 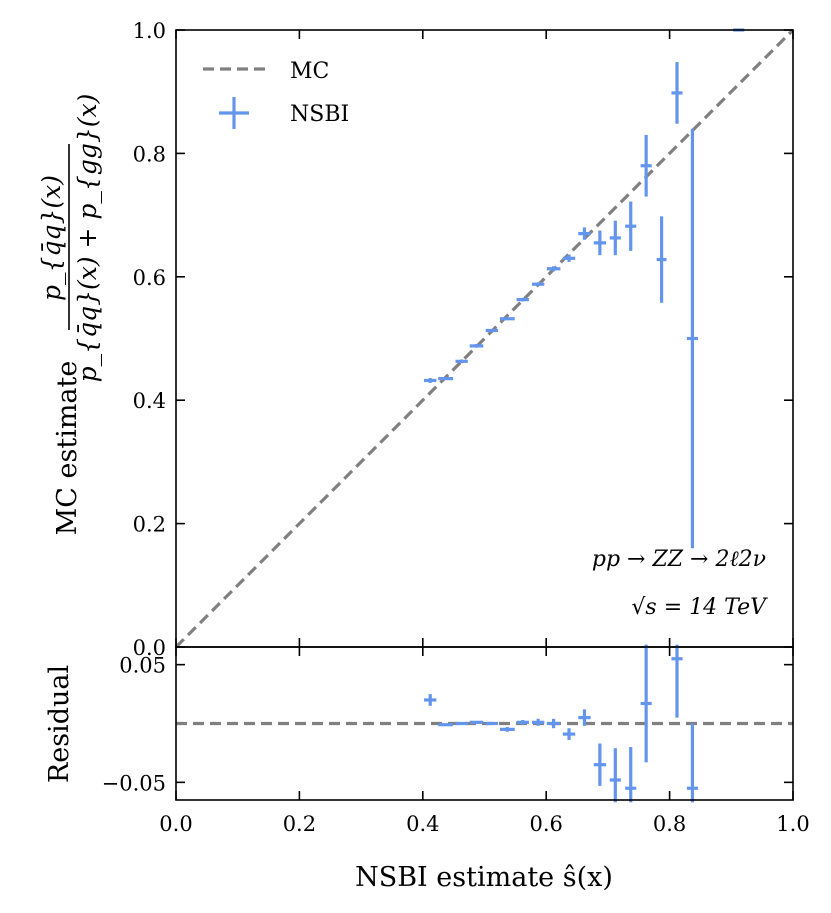 What do you see at coordinates (149, 31) in the screenshot?
I see `main-ytick-label: 1.0` at bounding box center [149, 31].